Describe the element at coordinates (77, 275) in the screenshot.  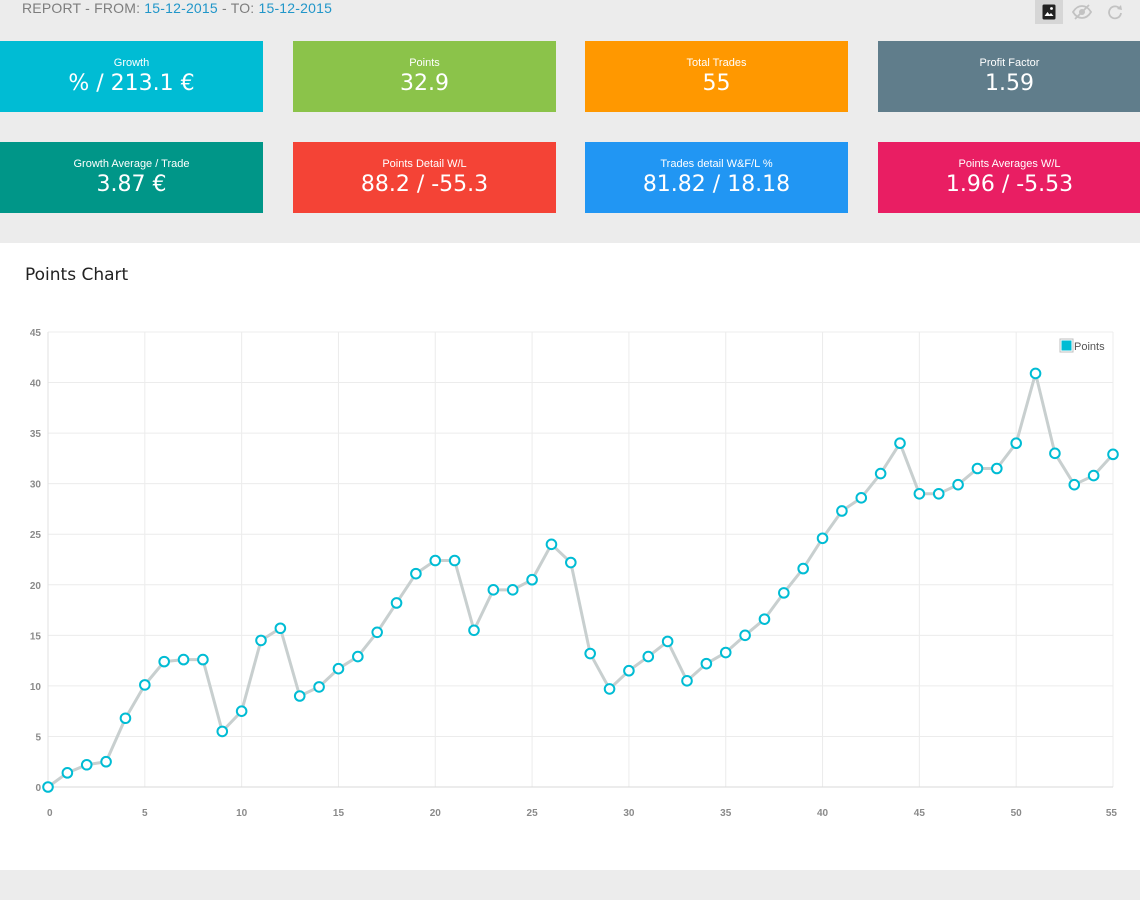
I see `panel-title: Points Chart` at that location.